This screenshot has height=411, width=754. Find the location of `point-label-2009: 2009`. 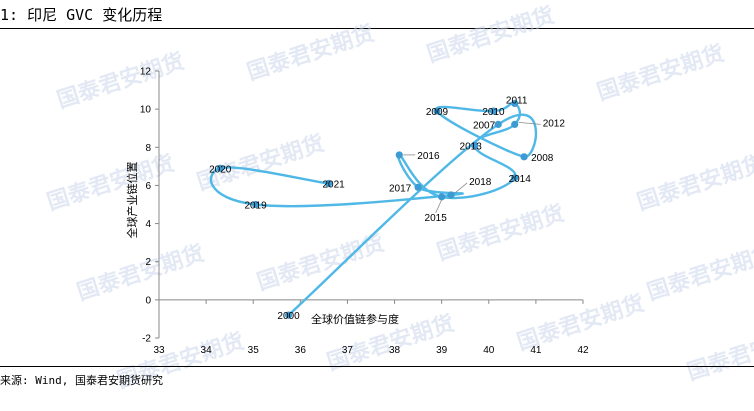

point-label-2009: 2009 is located at coordinates (437, 112).